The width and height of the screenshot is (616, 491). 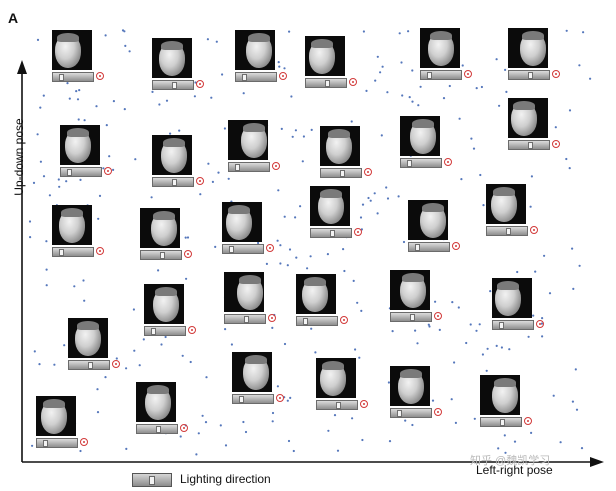 What do you see at coordinates (22, 67) in the screenshot?
I see `y-axis-arrow` at bounding box center [22, 67].